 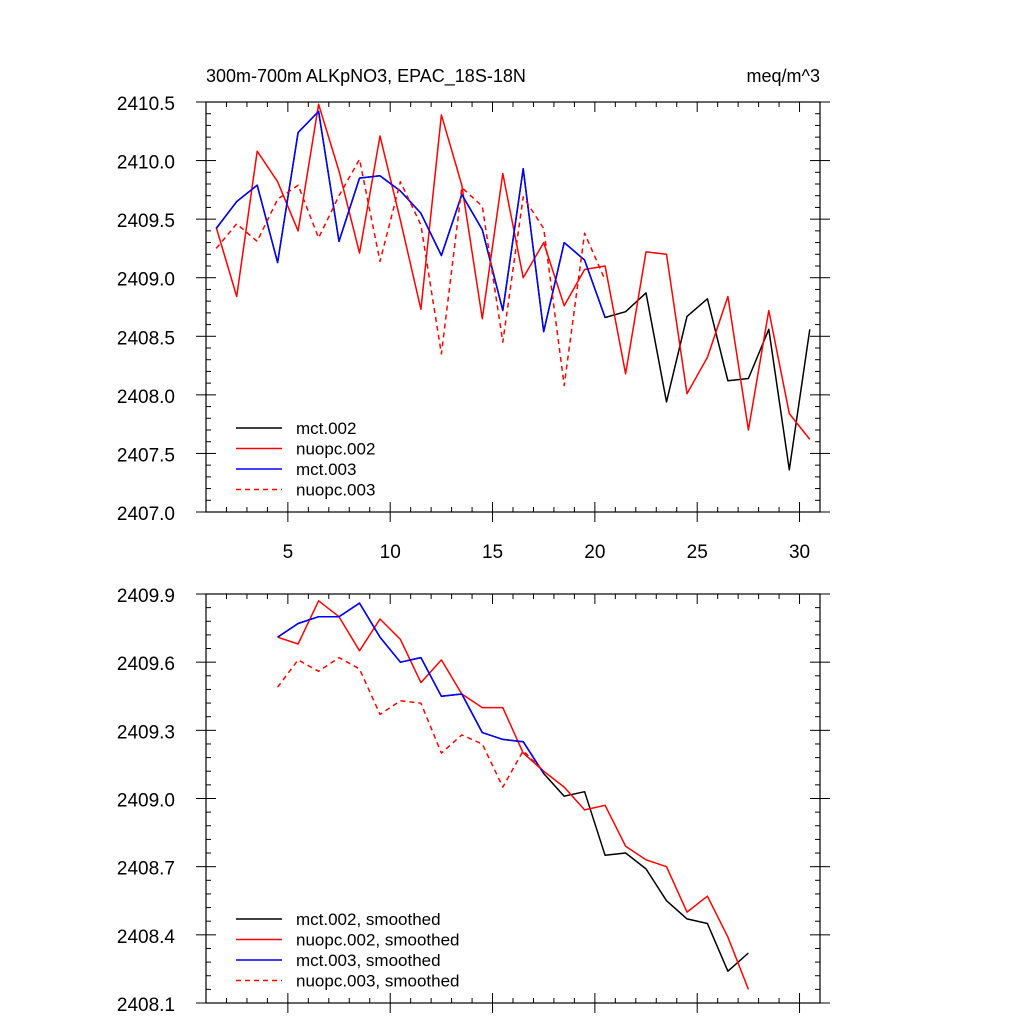 What do you see at coordinates (335, 490) in the screenshot?
I see `legend-label: nuopc.003` at bounding box center [335, 490].